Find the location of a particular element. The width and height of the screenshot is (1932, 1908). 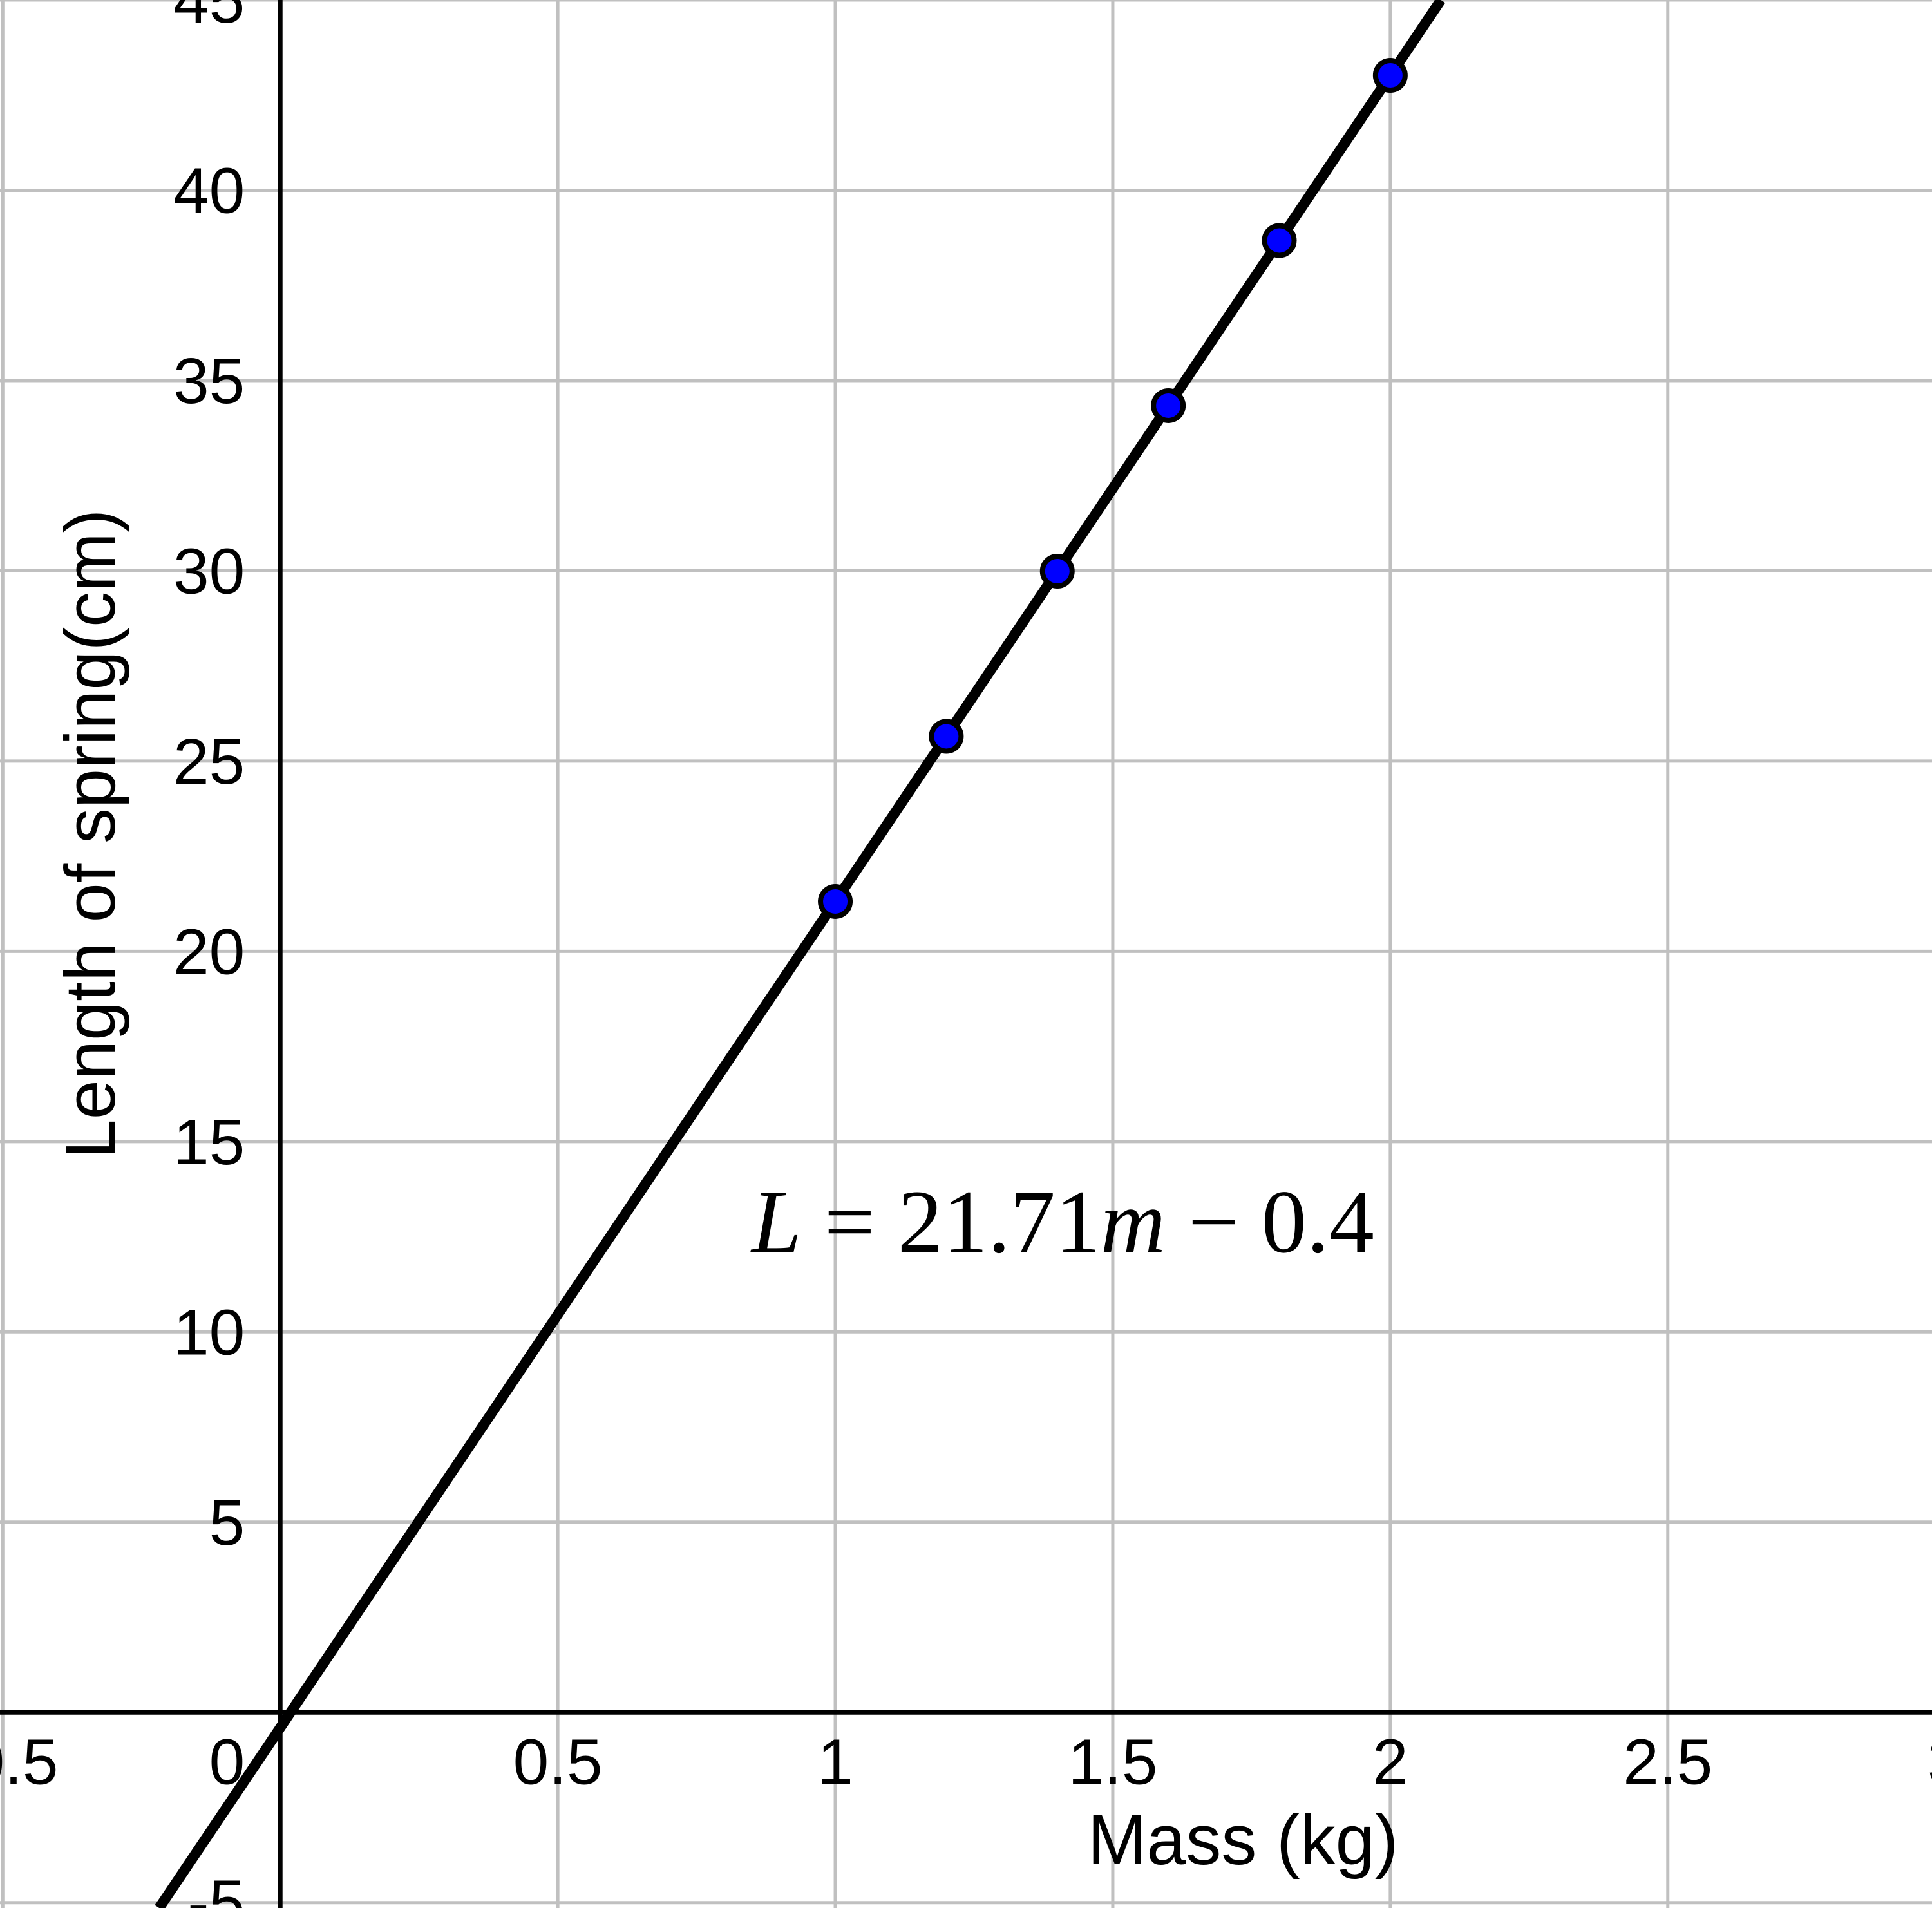

y-axis-title: Length of spring(cm) is located at coordinates (91, 834).